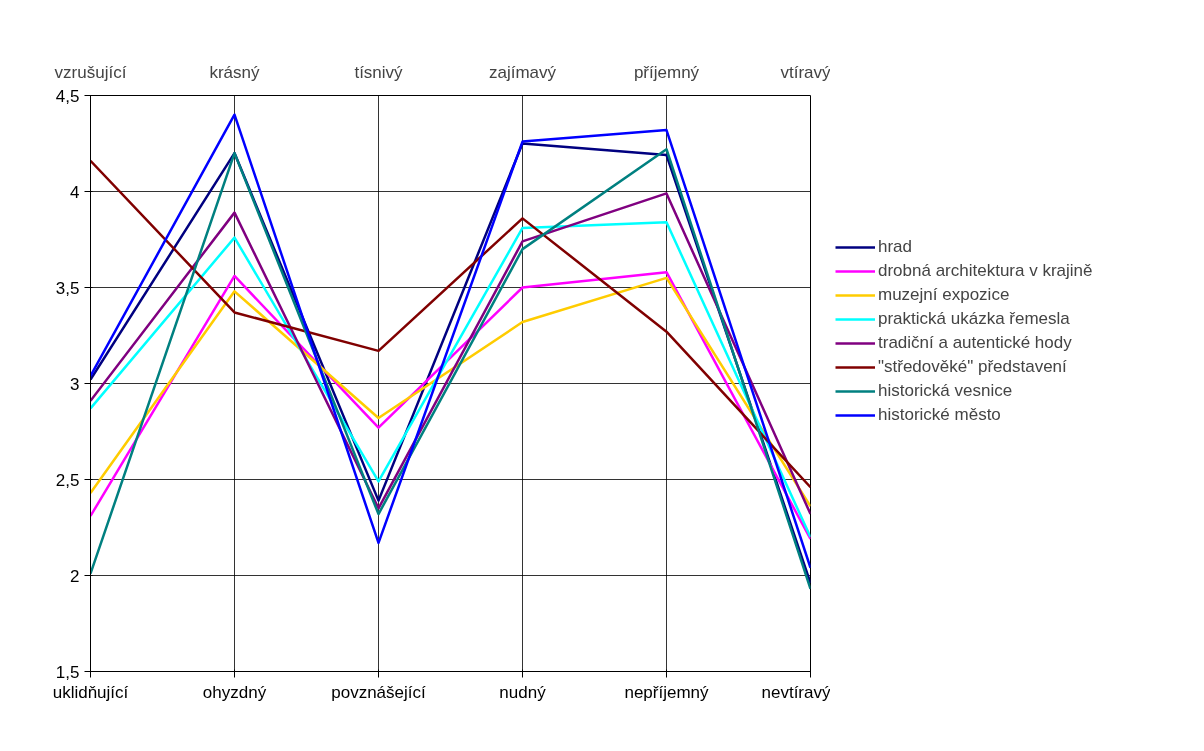  I want to click on y-tick-label: 4, so click(75, 192).